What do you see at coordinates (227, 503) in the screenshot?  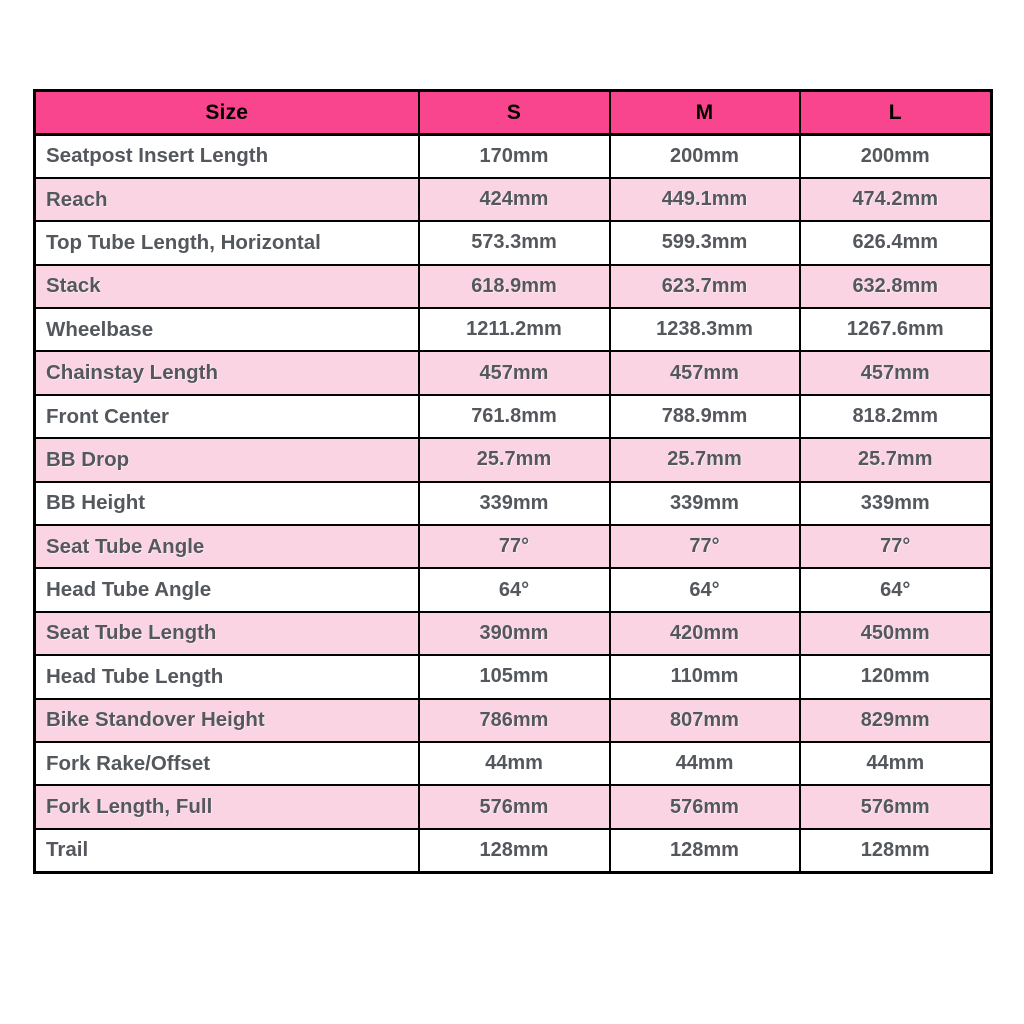 I see `row-label: BB Height` at bounding box center [227, 503].